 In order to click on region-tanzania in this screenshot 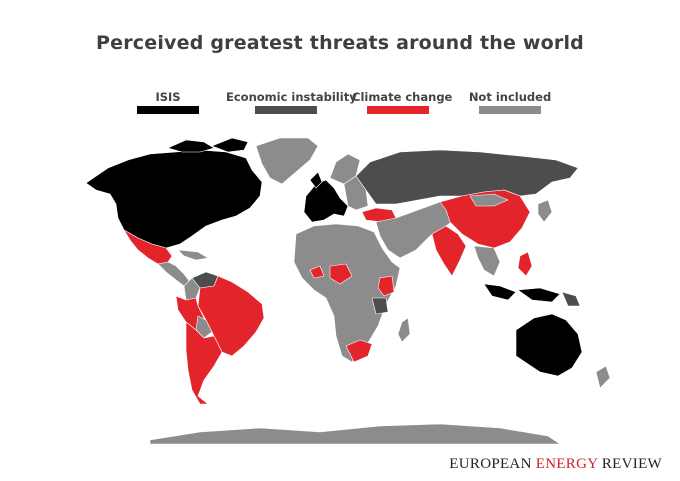, I will do `click(380, 306)`.